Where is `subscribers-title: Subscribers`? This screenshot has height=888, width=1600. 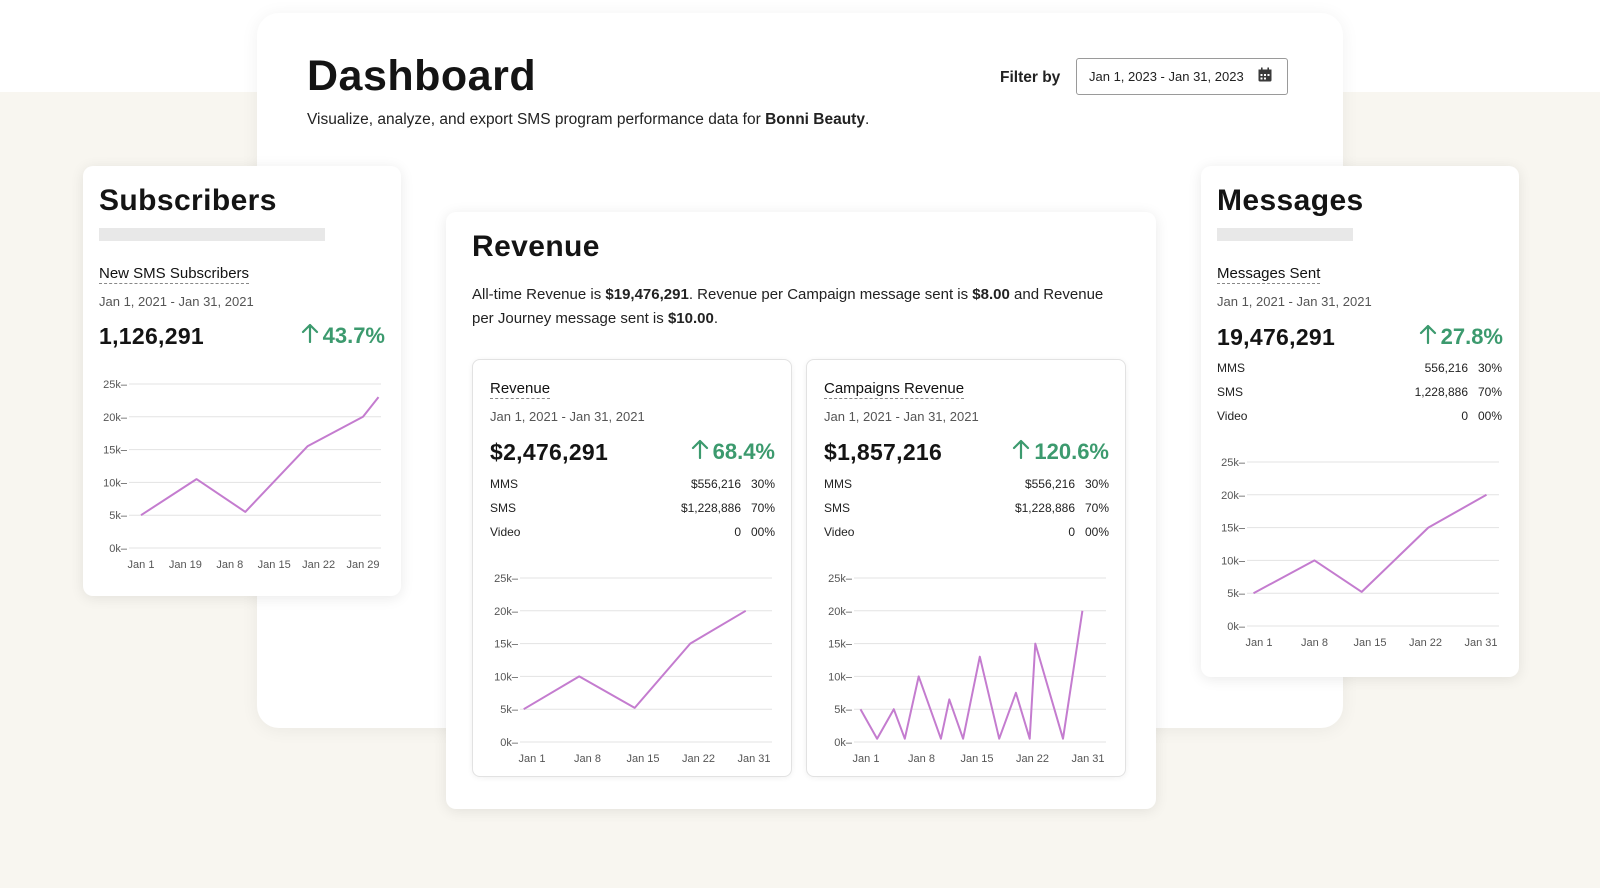
subscribers-title: Subscribers is located at coordinates (188, 200).